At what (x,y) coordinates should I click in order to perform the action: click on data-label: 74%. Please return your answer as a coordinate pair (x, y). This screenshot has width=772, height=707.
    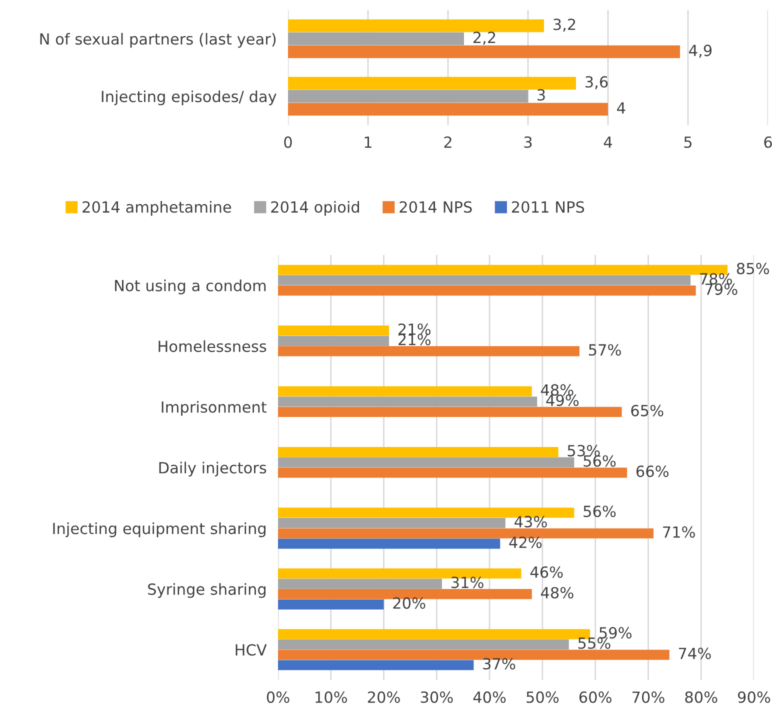
    Looking at the image, I should click on (694, 654).